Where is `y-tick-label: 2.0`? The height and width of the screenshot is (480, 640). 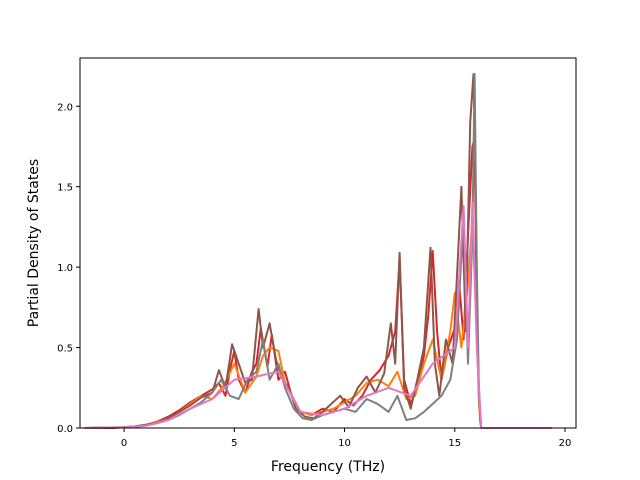
y-tick-label: 2.0 is located at coordinates (65, 107).